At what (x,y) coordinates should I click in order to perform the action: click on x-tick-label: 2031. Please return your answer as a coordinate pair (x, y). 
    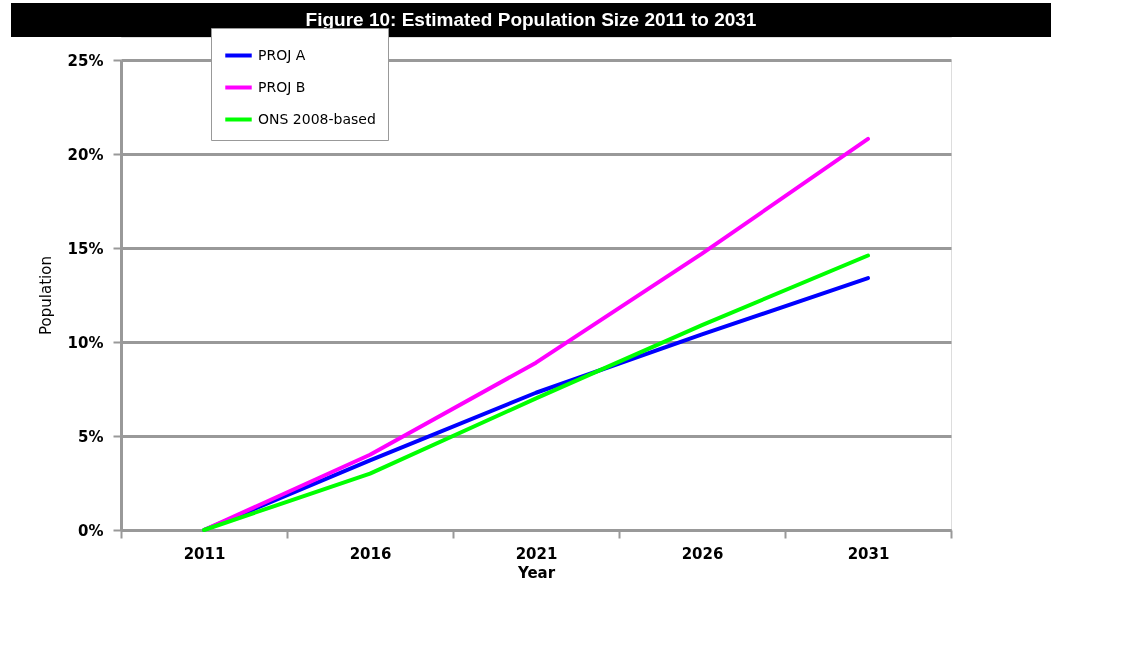
    Looking at the image, I should click on (868, 553).